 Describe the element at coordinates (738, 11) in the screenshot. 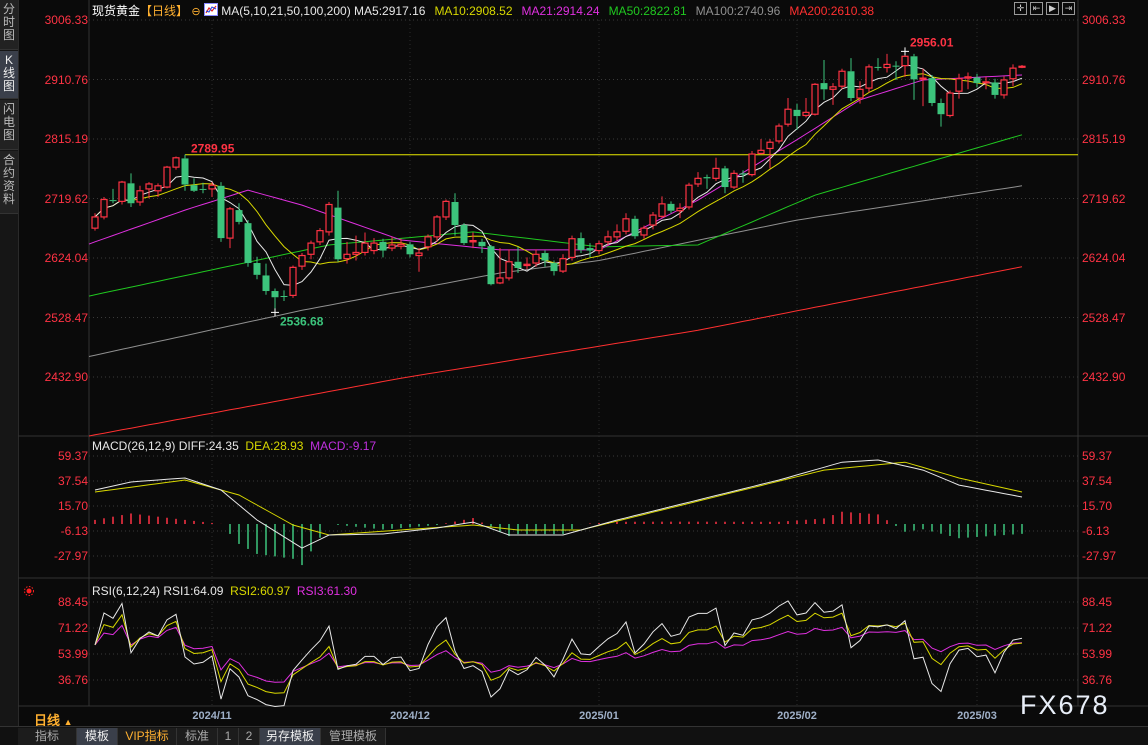

I see `ma-value-4: MA100:2740.96` at that location.